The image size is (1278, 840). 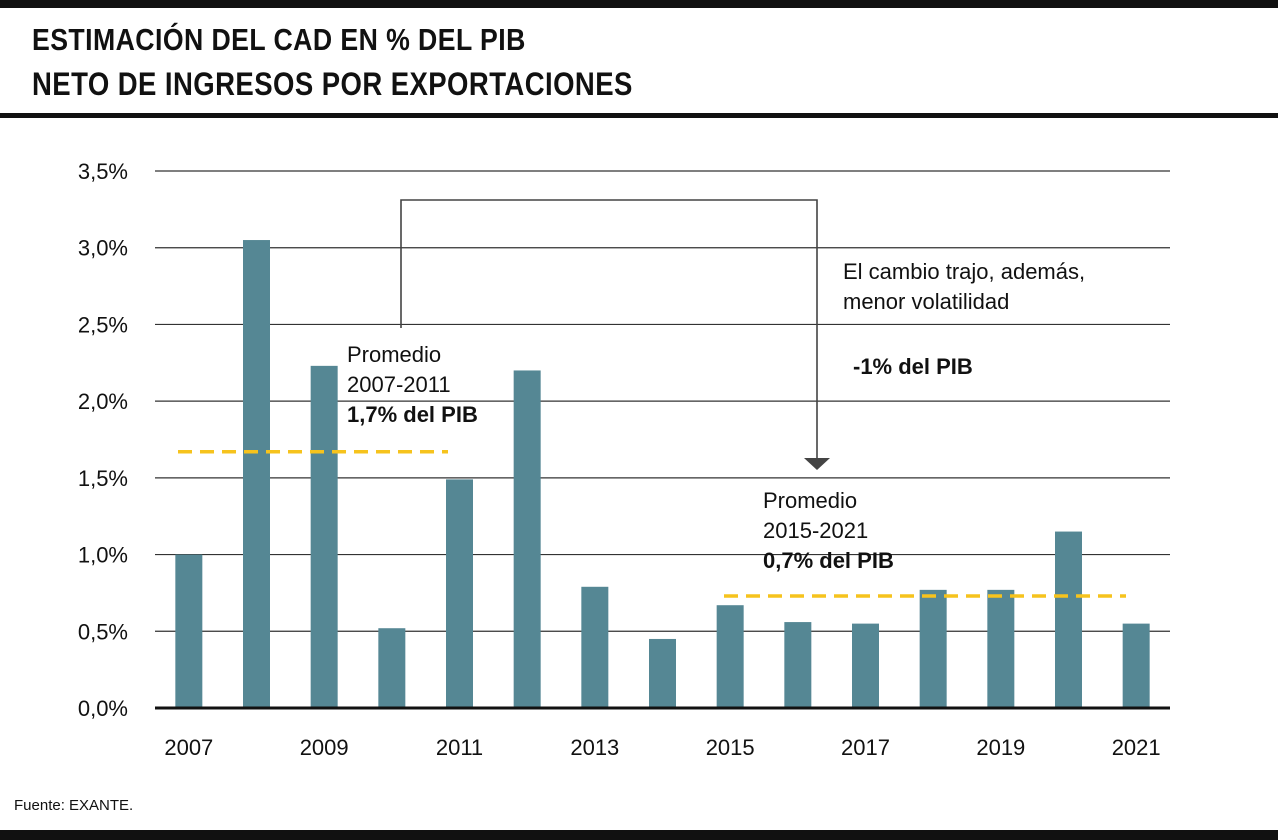 What do you see at coordinates (639, 4) in the screenshot?
I see `top-rule` at bounding box center [639, 4].